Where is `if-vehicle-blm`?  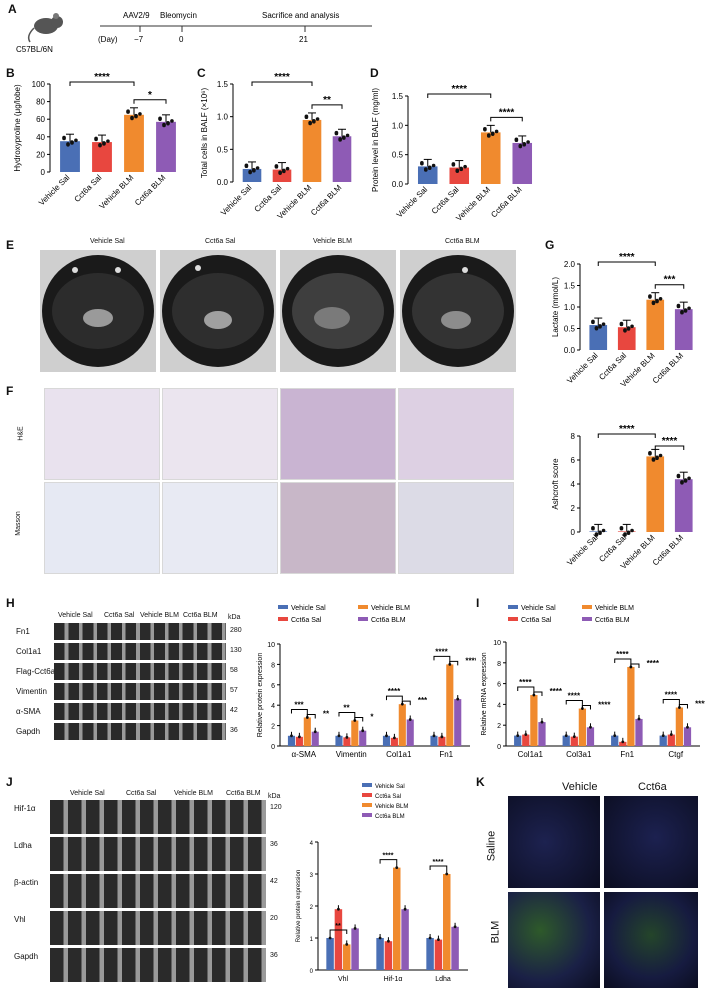 if-vehicle-blm is located at coordinates (554, 940).